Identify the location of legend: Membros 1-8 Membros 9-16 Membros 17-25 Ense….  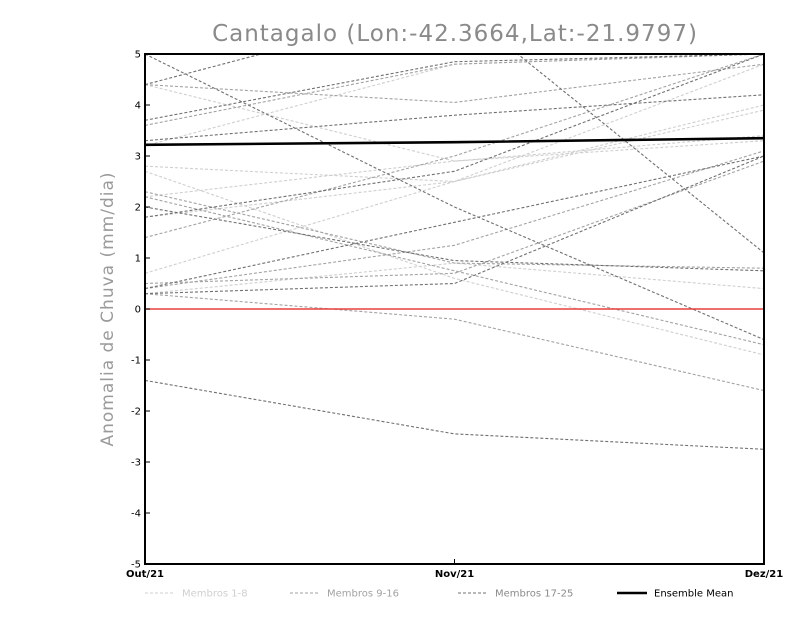
(439, 594).